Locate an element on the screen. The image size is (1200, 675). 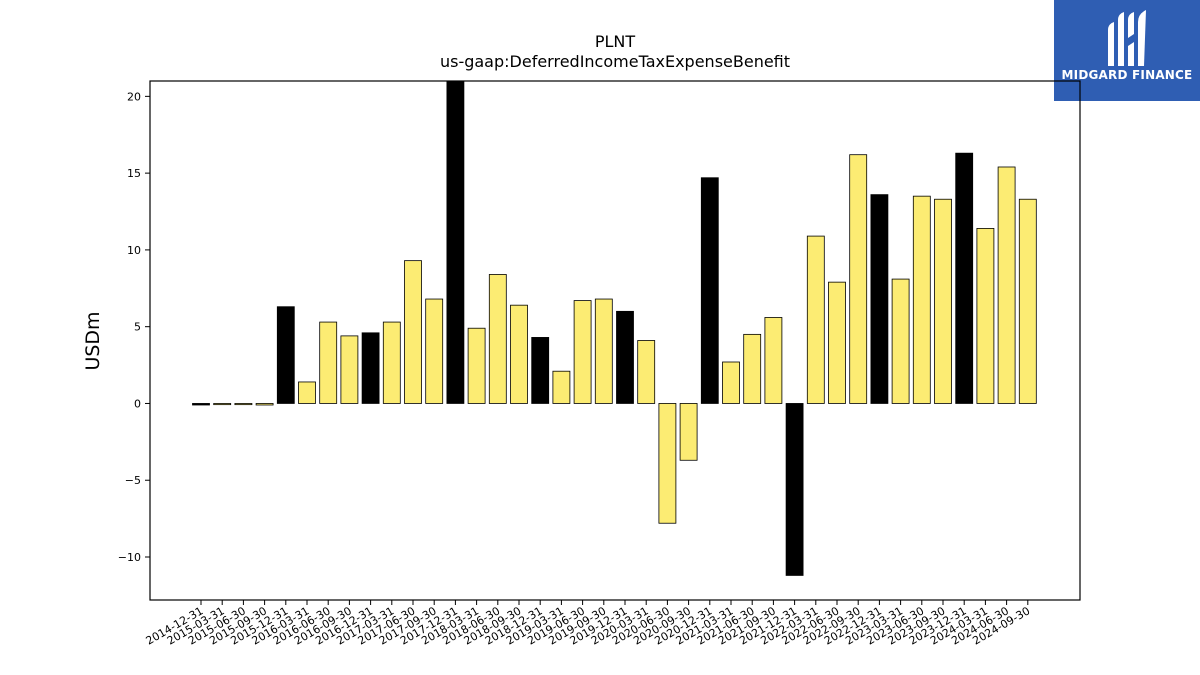
y-tick-label: 15 is located at coordinates (134, 173).